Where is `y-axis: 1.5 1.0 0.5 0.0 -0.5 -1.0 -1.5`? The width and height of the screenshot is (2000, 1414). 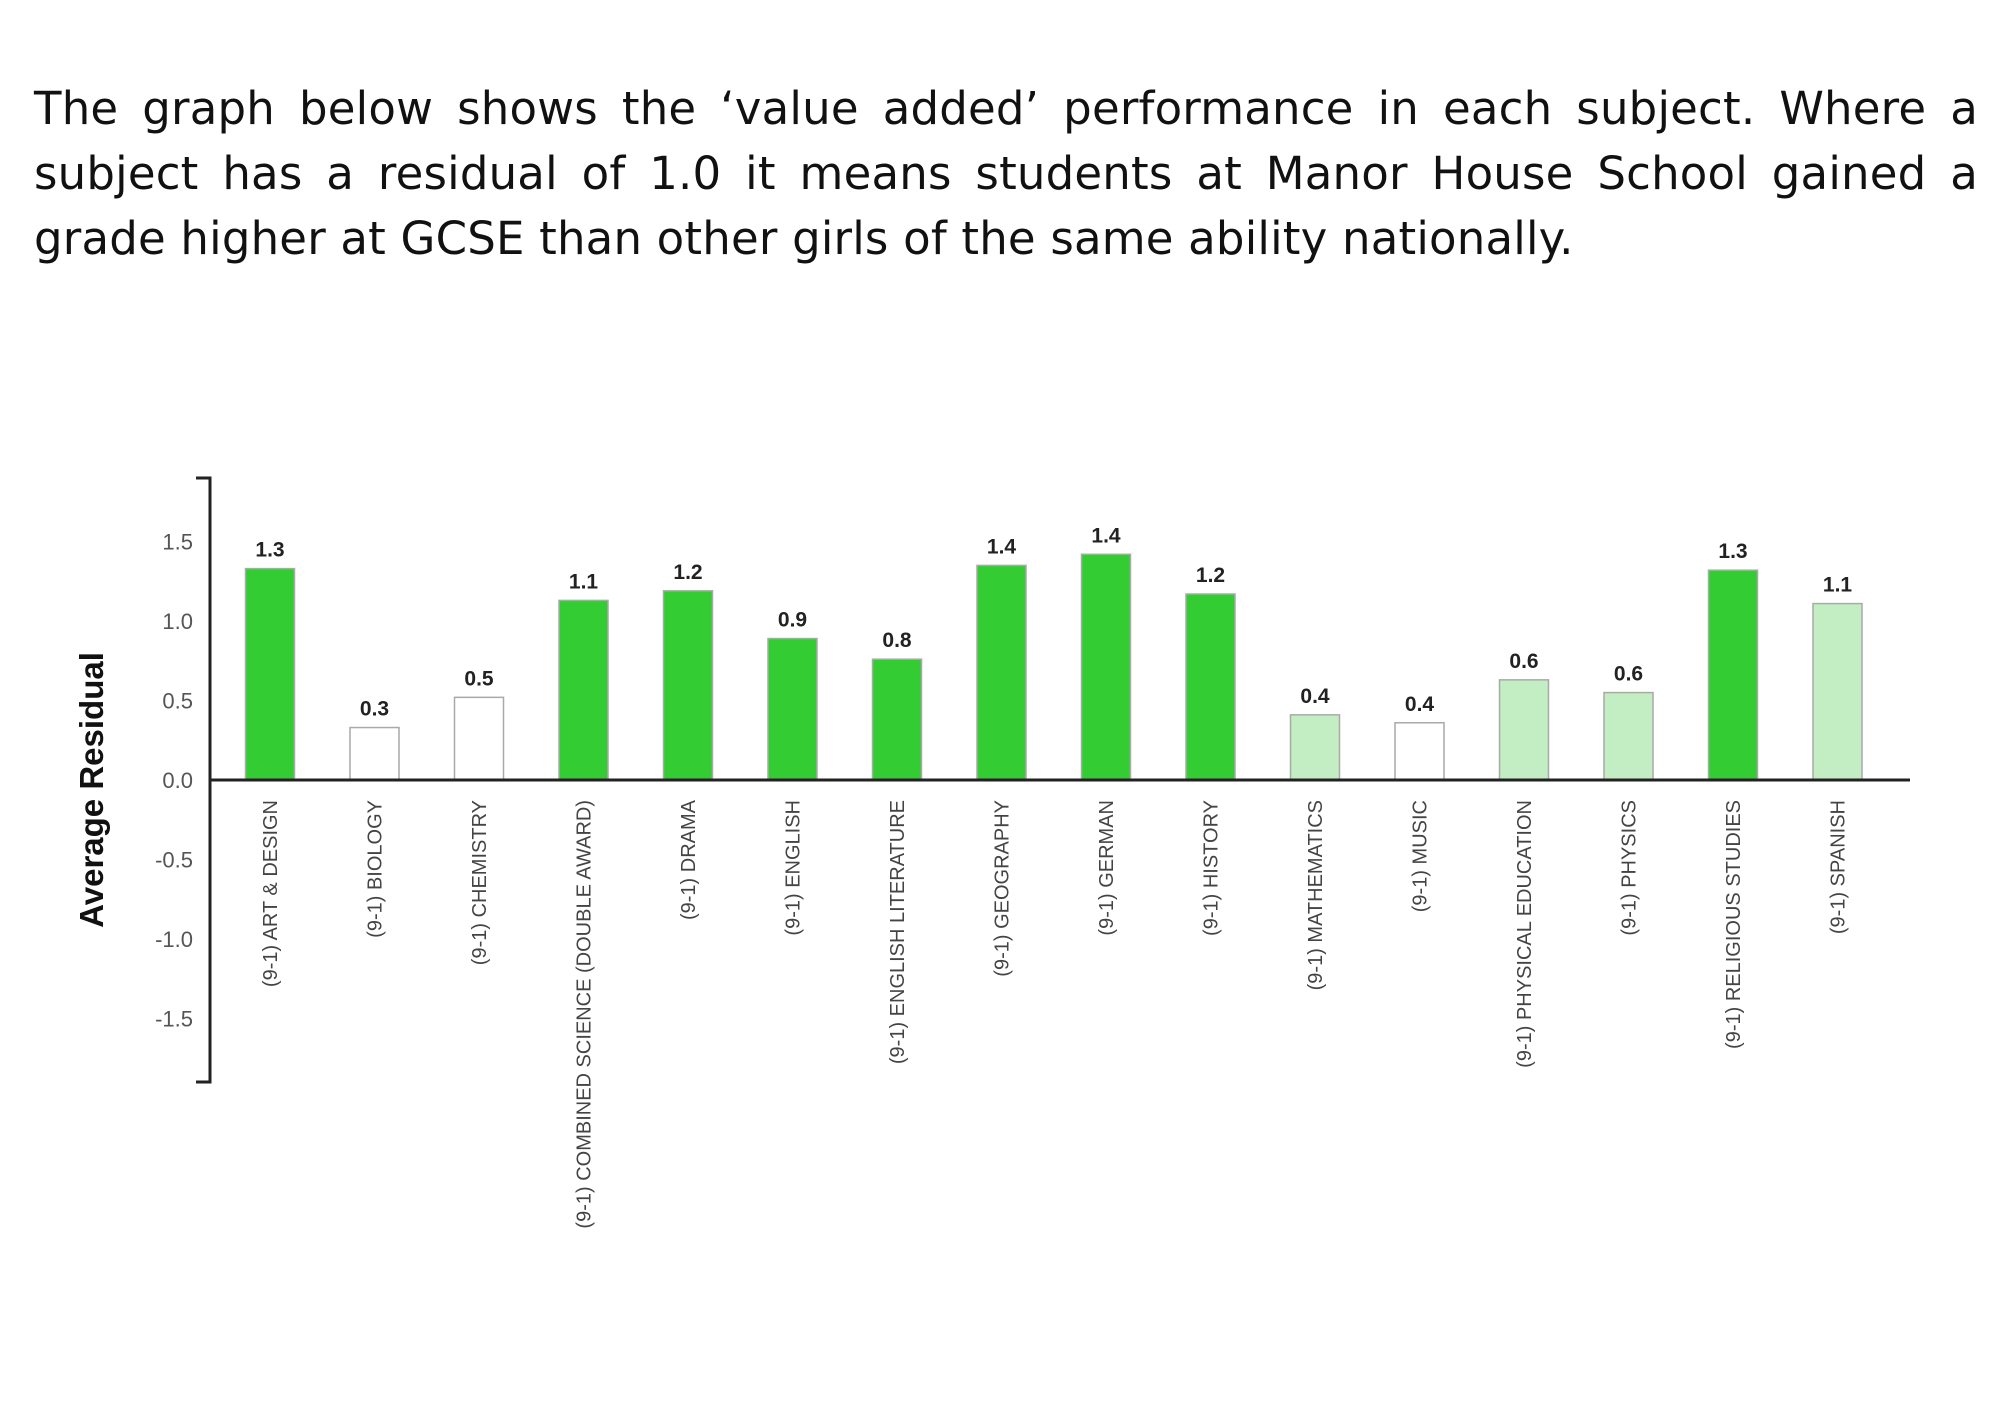
y-axis: 1.5 1.0 0.5 0.0 -0.5 -1.0 -1.5 is located at coordinates (183, 780).